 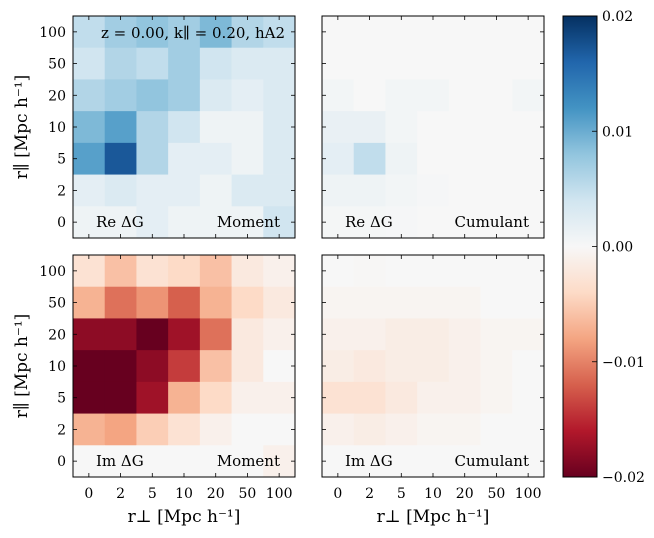 What do you see at coordinates (497, 494) in the screenshot?
I see `x-tick-label: 50` at bounding box center [497, 494].